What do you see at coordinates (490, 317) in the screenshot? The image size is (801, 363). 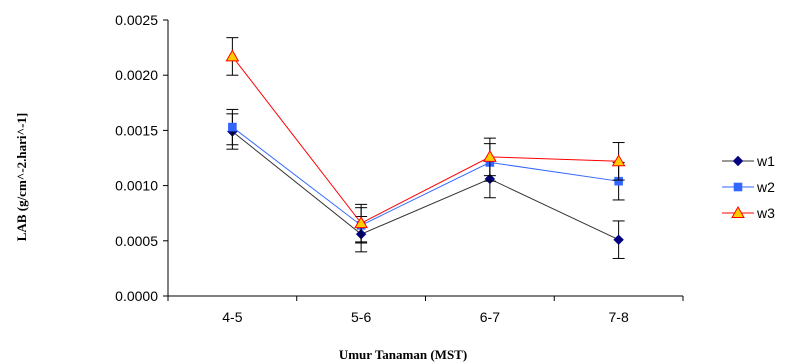 I see `x-tick-label: 6-7` at bounding box center [490, 317].